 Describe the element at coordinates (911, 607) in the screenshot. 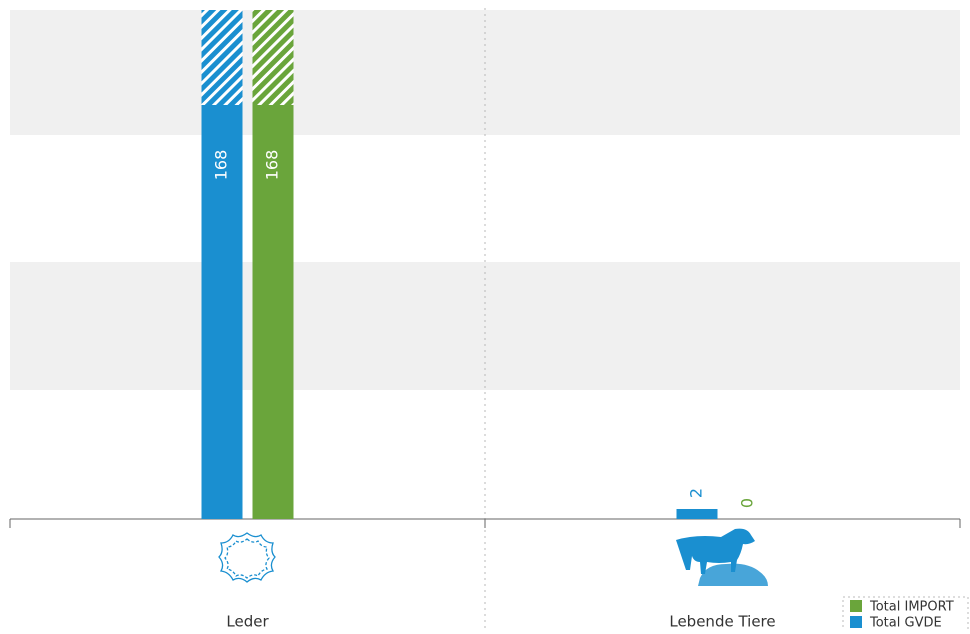

I see `legend-label: Total IMPORT` at that location.